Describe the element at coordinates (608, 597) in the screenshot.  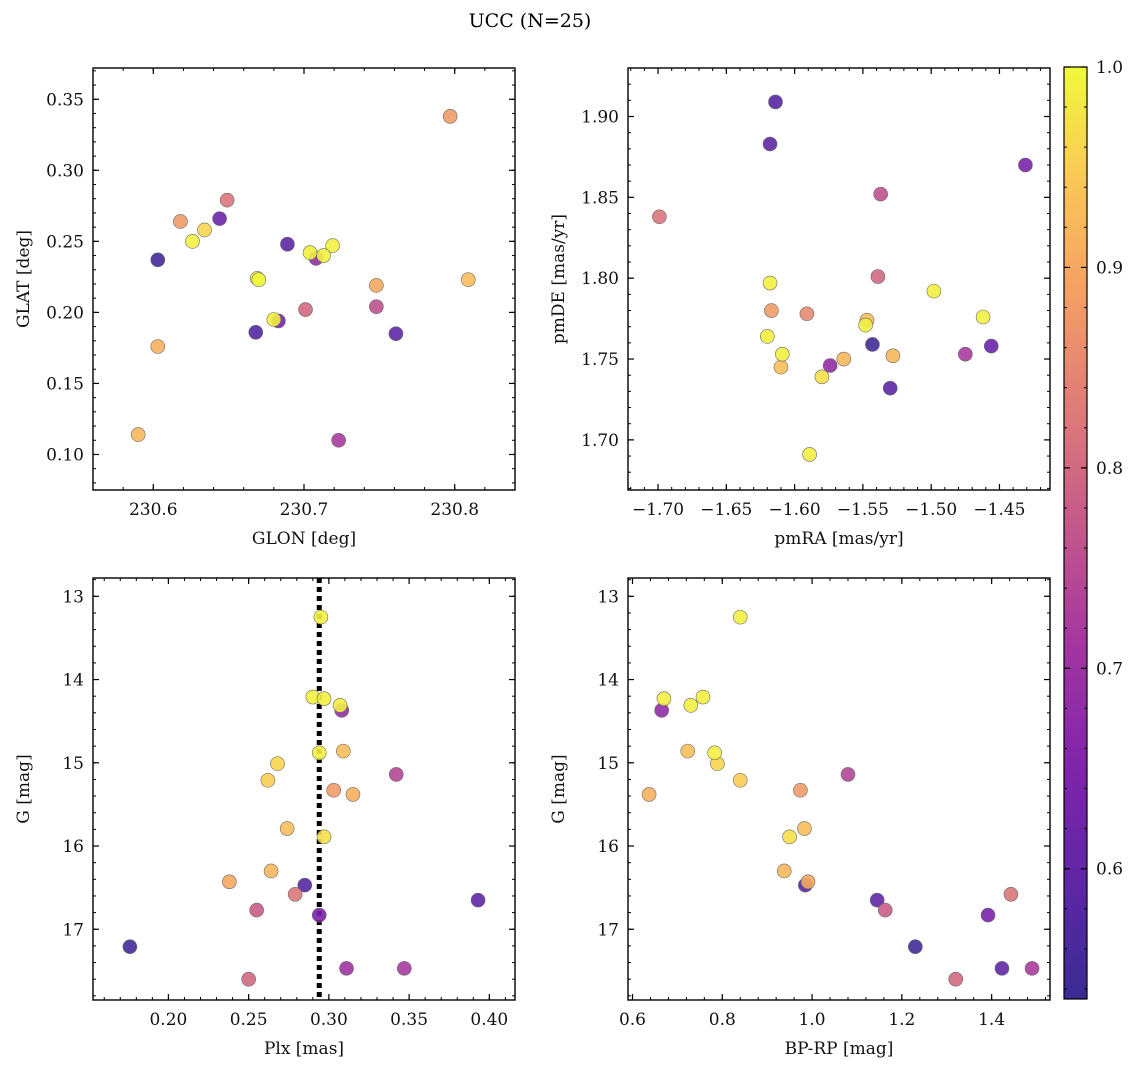
I see `y-tick-label: 13` at that location.